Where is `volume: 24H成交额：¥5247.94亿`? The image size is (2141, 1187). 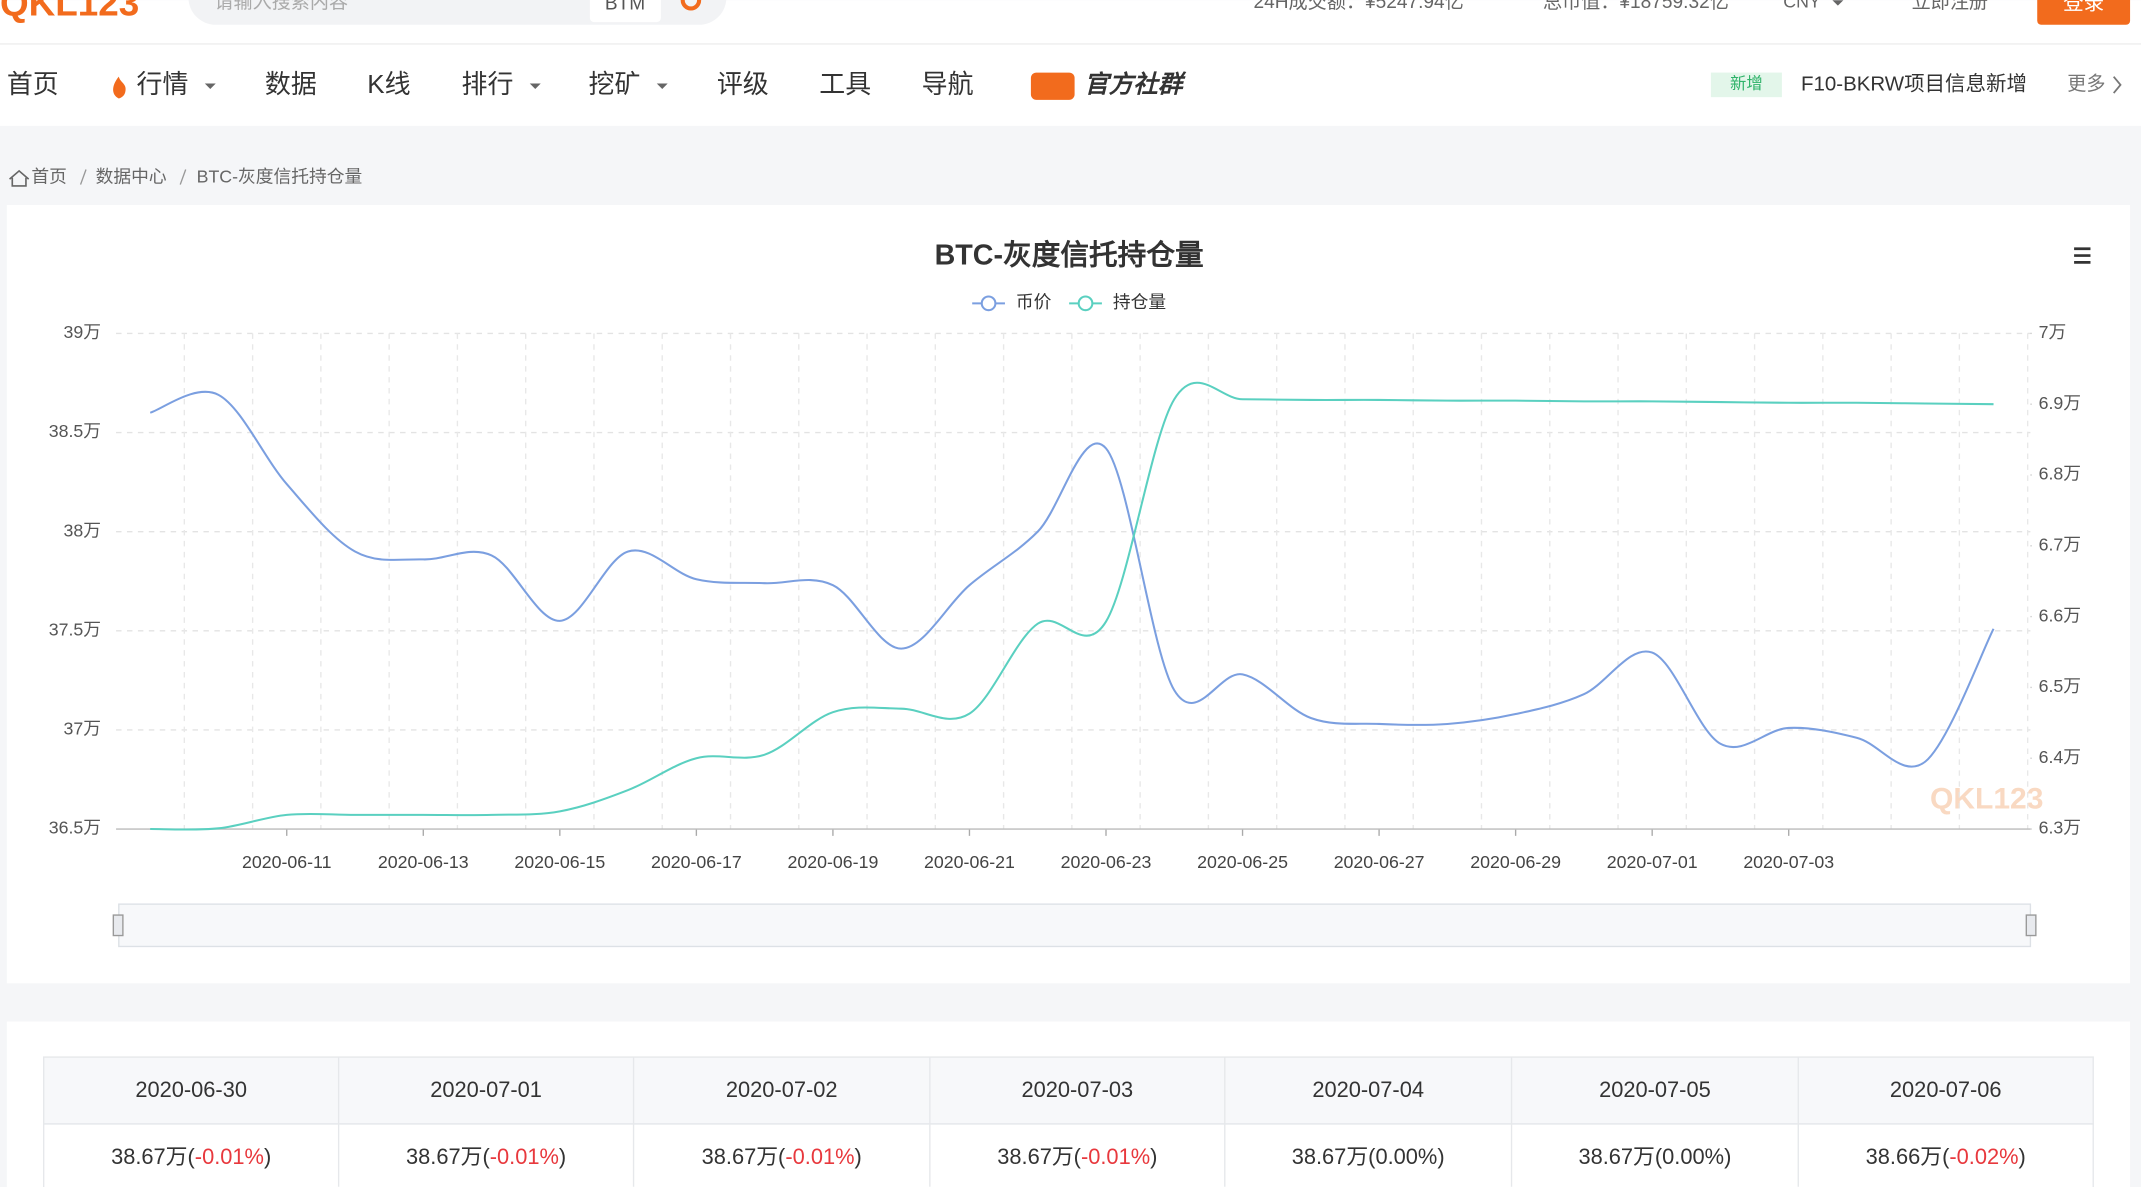 volume: 24H成交额：¥5247.94亿 is located at coordinates (1358, 6).